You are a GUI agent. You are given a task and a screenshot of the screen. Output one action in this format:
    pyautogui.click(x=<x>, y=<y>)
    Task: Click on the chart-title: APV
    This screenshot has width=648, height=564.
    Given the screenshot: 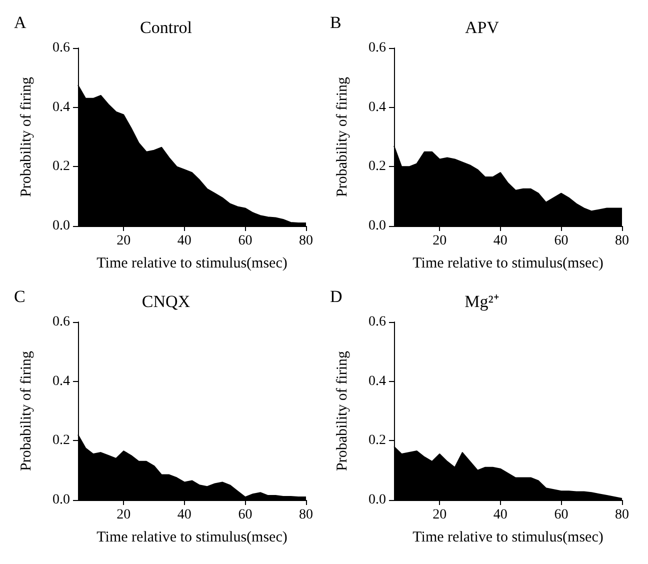 What is the action you would take?
    pyautogui.click(x=482, y=27)
    